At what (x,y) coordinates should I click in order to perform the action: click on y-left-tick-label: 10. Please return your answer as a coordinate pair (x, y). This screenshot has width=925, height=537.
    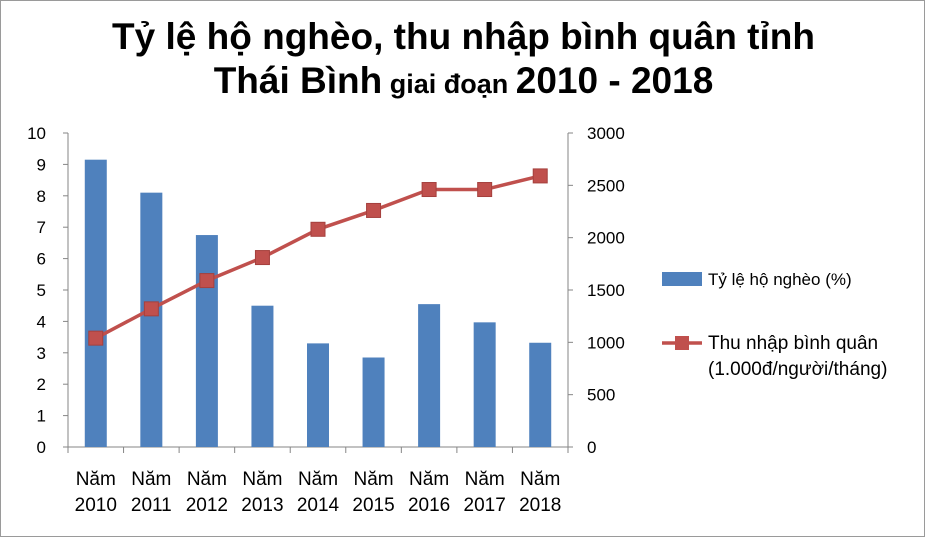
    Looking at the image, I should click on (36, 133).